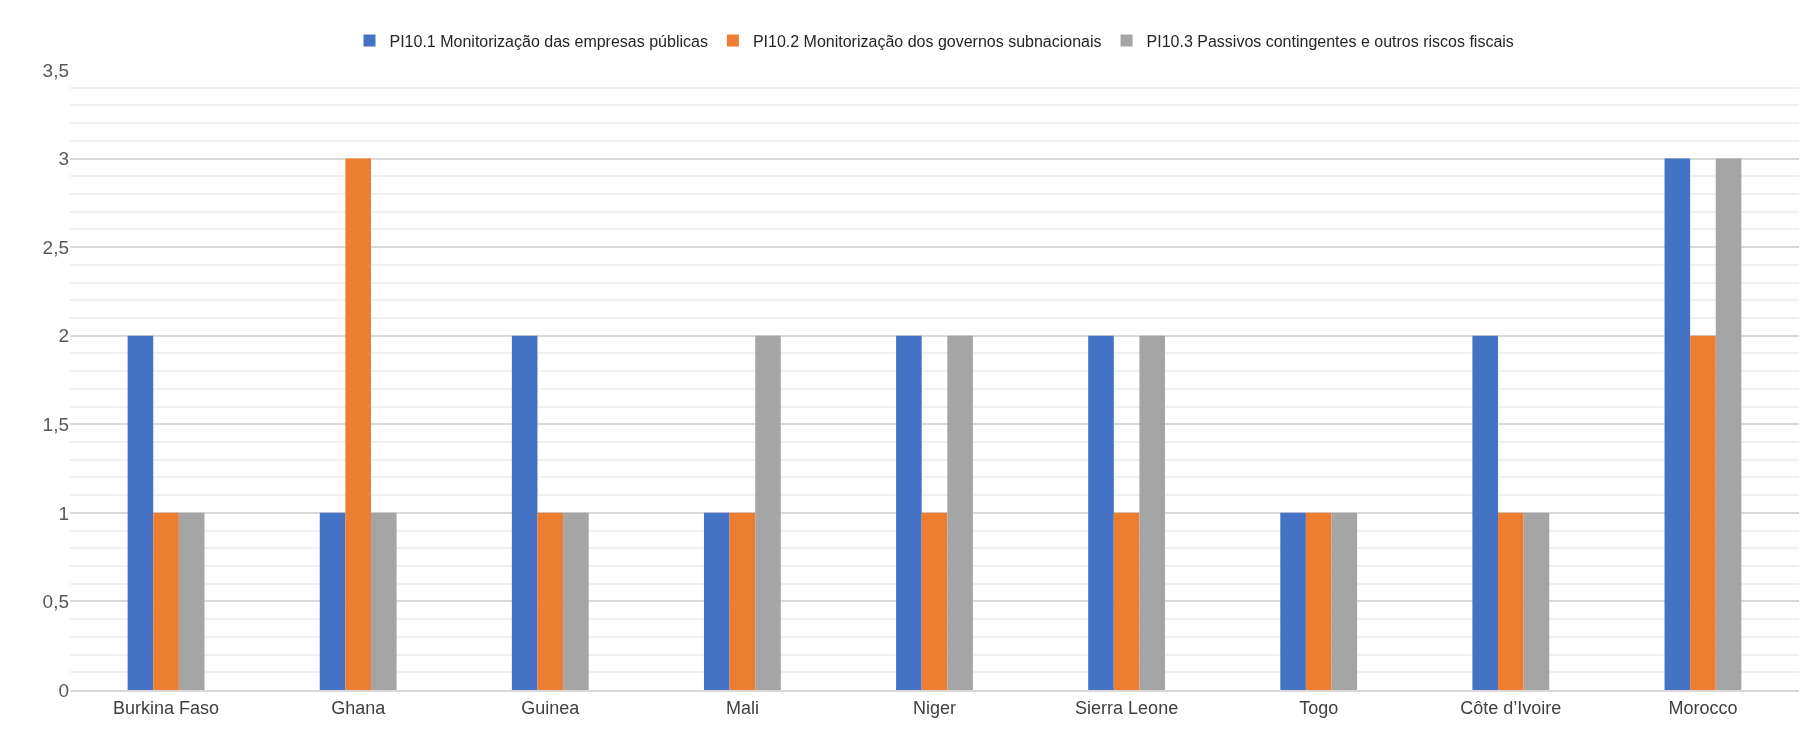 The image size is (1819, 740). What do you see at coordinates (1511, 707) in the screenshot?
I see `x-tick-label: Côte d’Ivoire` at bounding box center [1511, 707].